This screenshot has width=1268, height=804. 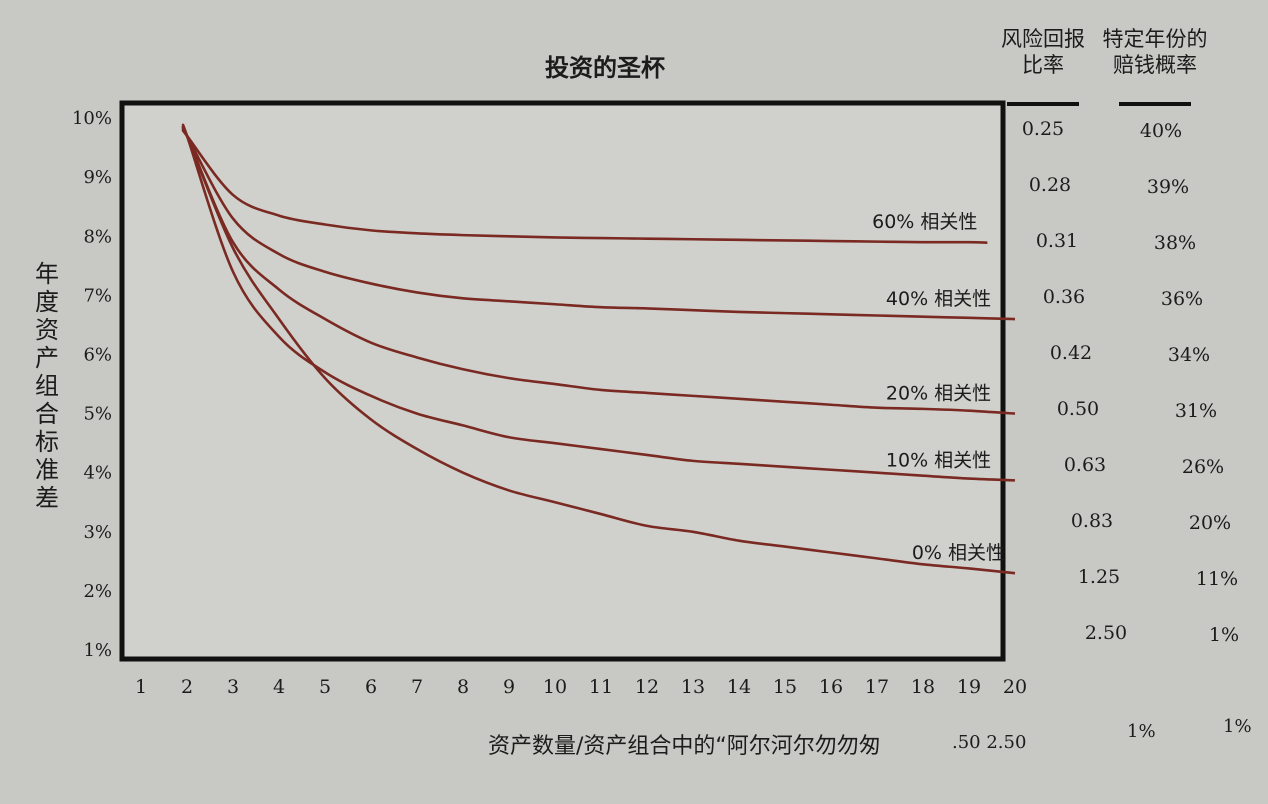 What do you see at coordinates (187, 687) in the screenshot?
I see `x-tick-label: 2` at bounding box center [187, 687].